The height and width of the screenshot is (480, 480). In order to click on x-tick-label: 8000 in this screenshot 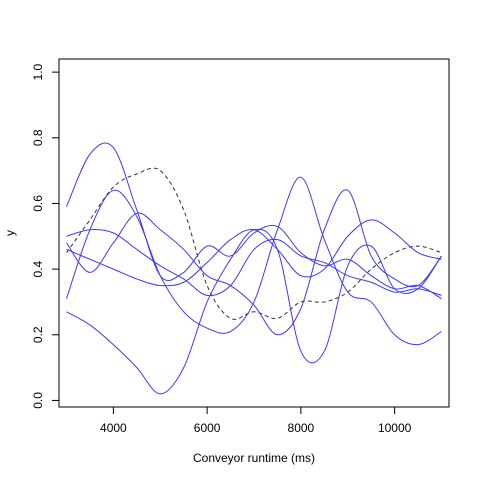, I will do `click(301, 428)`.